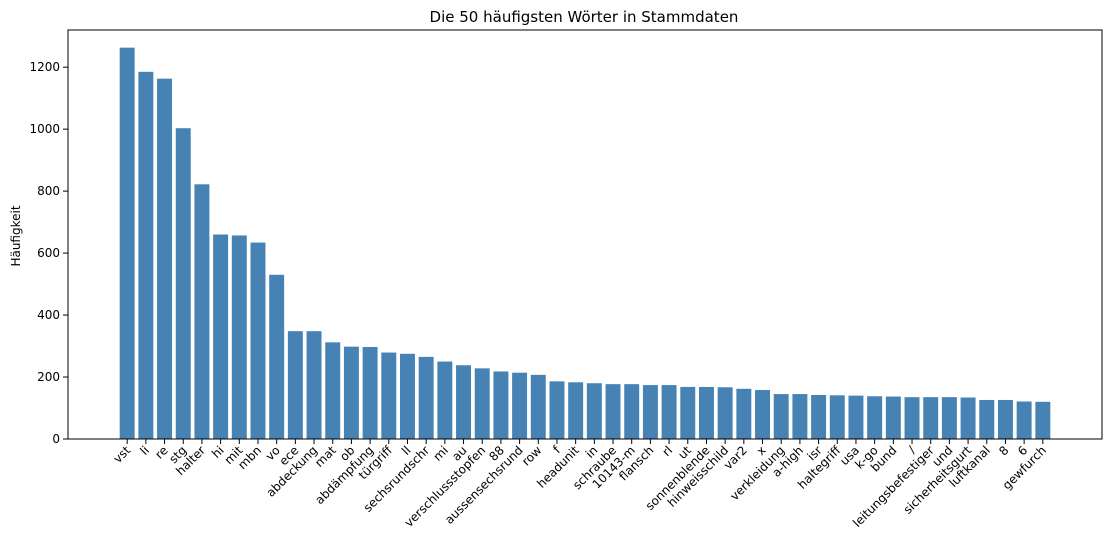  What do you see at coordinates (531, 455) in the screenshot?
I see `x-tick-label: row` at bounding box center [531, 455].